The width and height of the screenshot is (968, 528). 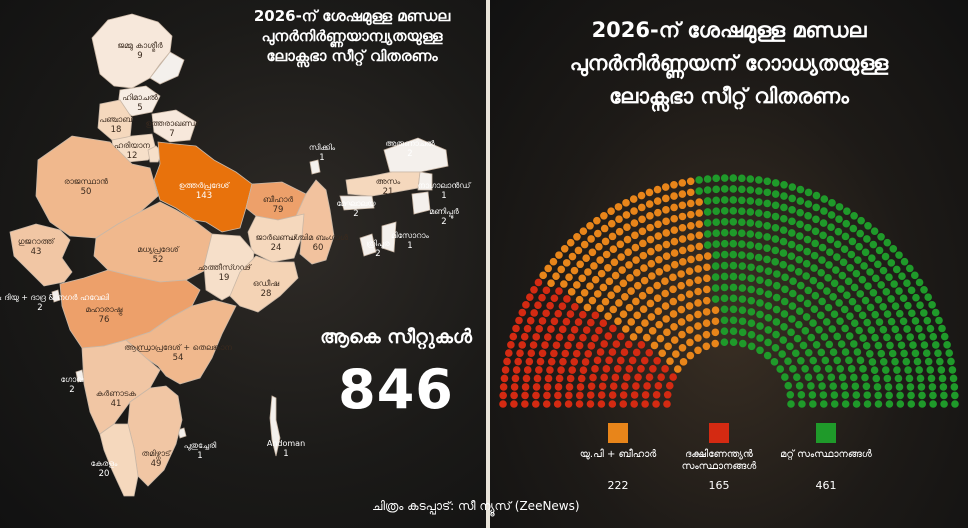 I want to click on state-shape-ladakh, so click(x=167, y=68).